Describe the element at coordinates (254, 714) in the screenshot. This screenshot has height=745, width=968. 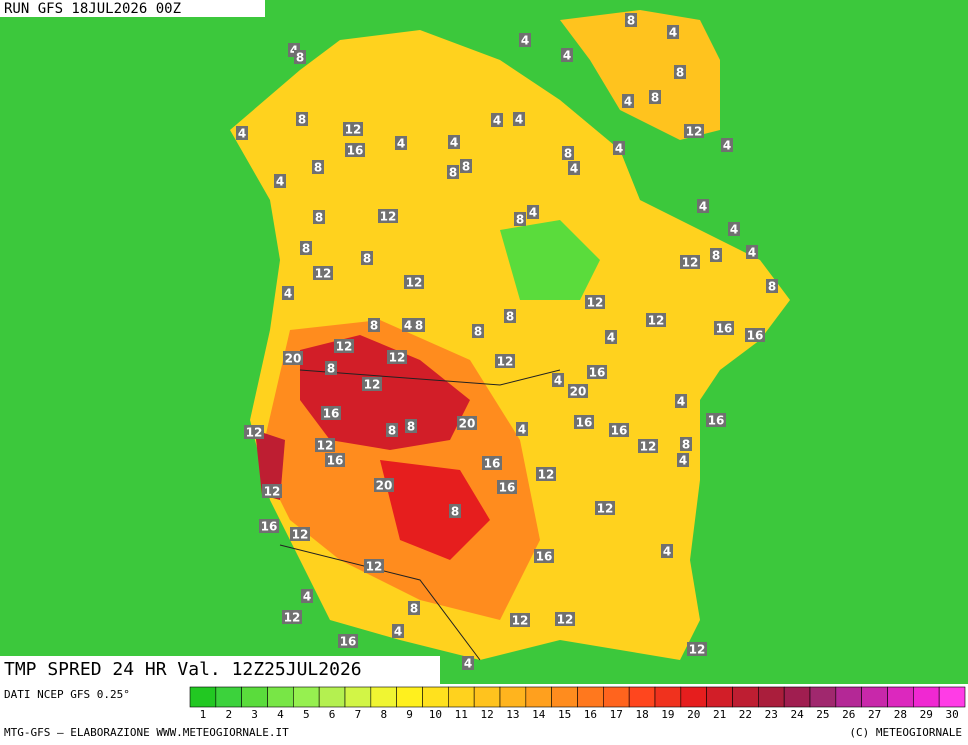
I see `scale-label: 3` at that location.